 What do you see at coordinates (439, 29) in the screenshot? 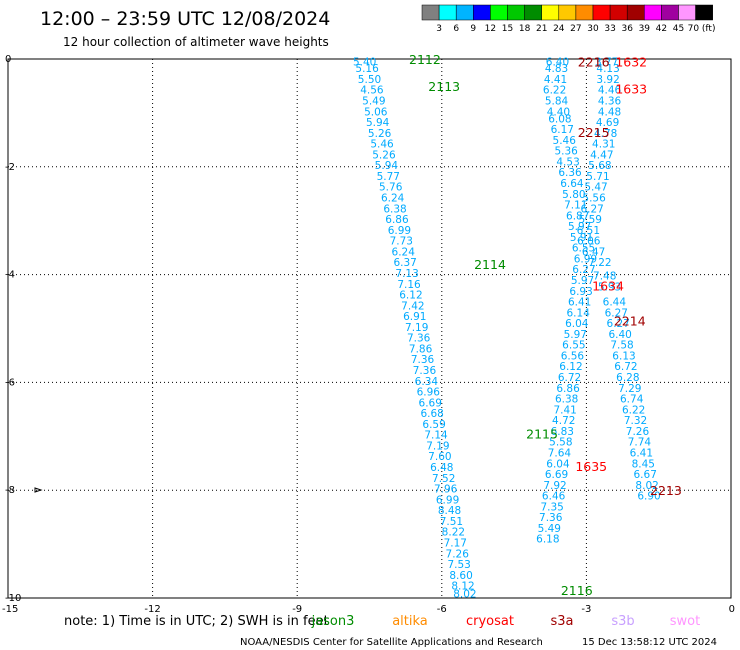
I see `colorbar-label: 3` at bounding box center [439, 29].